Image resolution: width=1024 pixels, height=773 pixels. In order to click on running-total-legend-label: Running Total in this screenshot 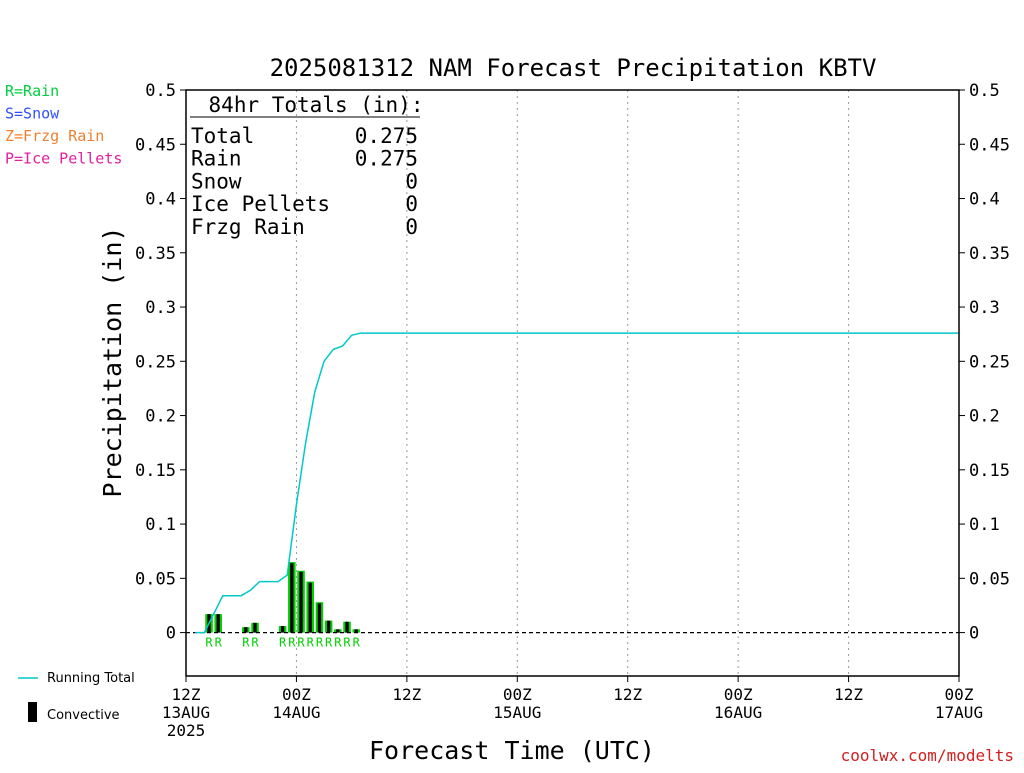, I will do `click(91, 678)`.